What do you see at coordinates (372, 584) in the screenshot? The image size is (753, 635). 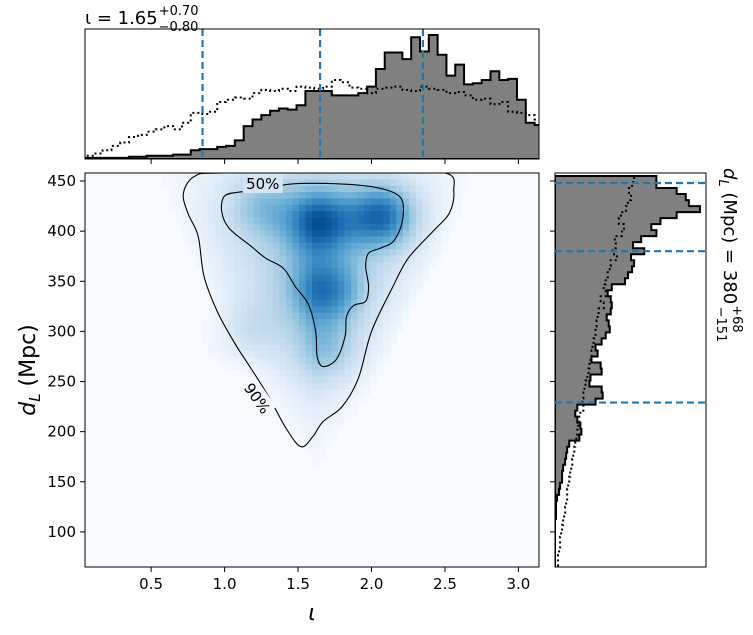 I see `x-tick-label: 2.0` at bounding box center [372, 584].